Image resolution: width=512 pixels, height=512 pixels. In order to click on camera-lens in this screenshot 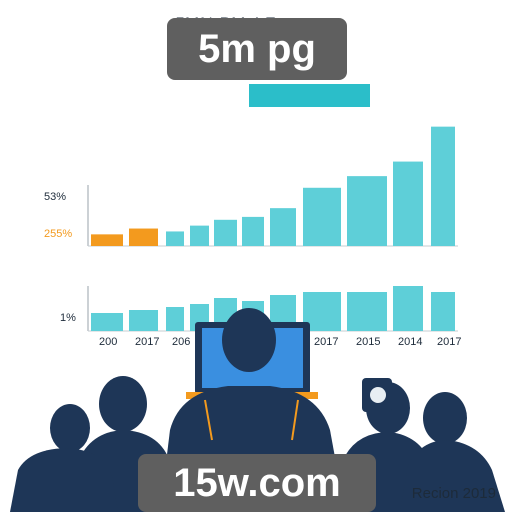, I will do `click(378, 395)`.